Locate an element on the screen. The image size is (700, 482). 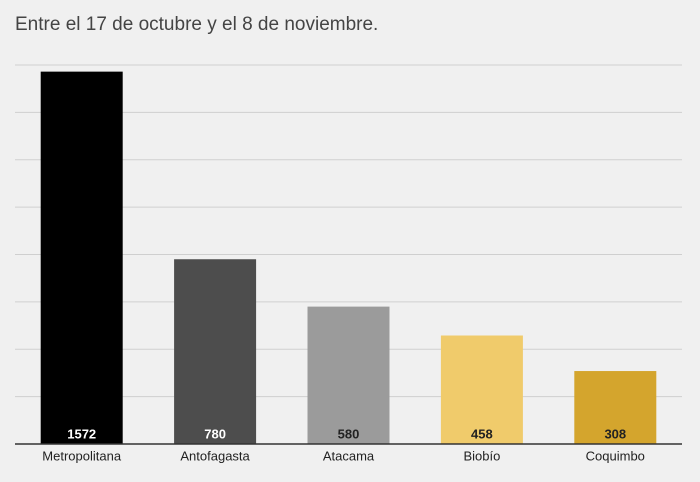
value-label: 458 is located at coordinates (482, 433).